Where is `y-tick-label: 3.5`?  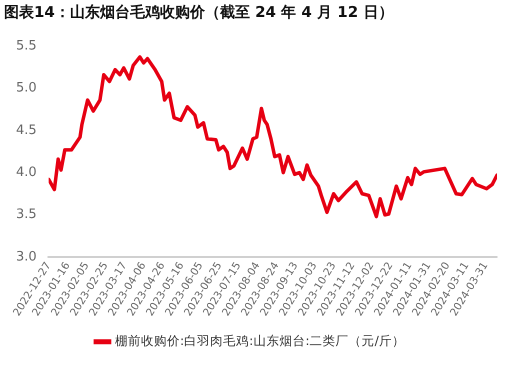 y-tick-label: 3.5 is located at coordinates (26, 214).